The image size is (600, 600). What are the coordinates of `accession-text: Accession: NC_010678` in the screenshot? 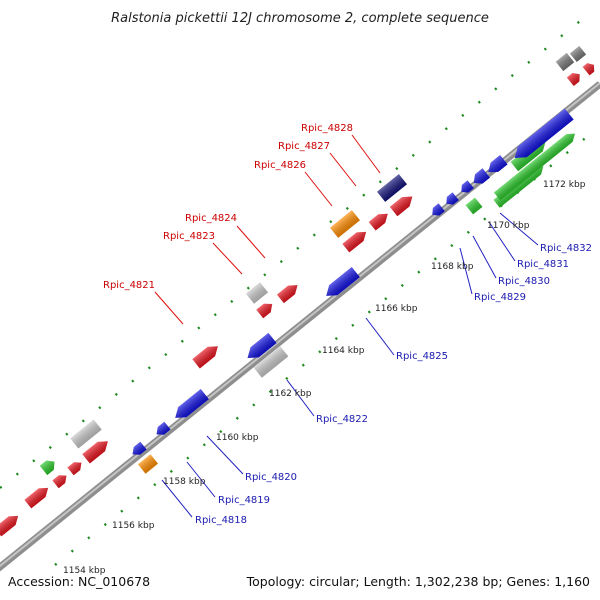 It's located at (79, 581).